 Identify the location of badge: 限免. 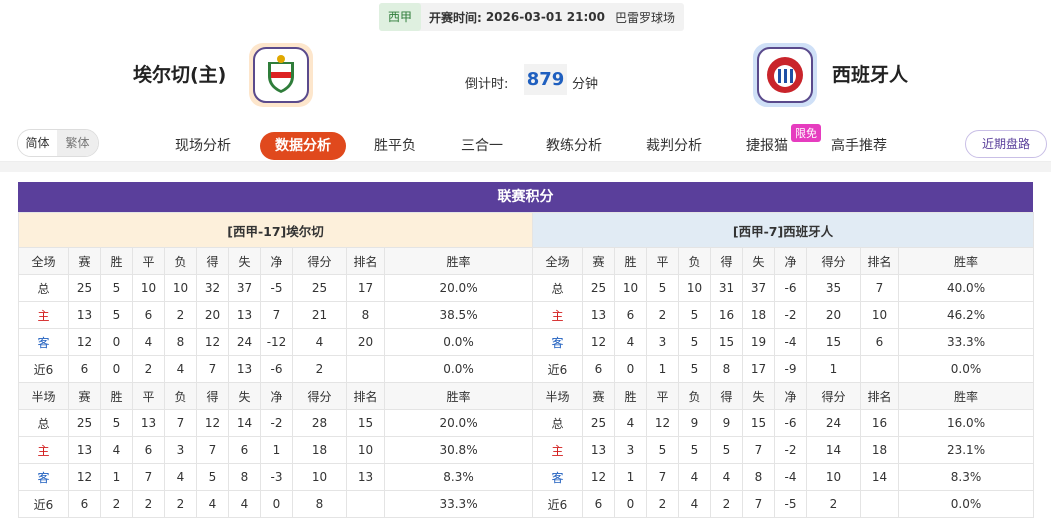
(806, 133).